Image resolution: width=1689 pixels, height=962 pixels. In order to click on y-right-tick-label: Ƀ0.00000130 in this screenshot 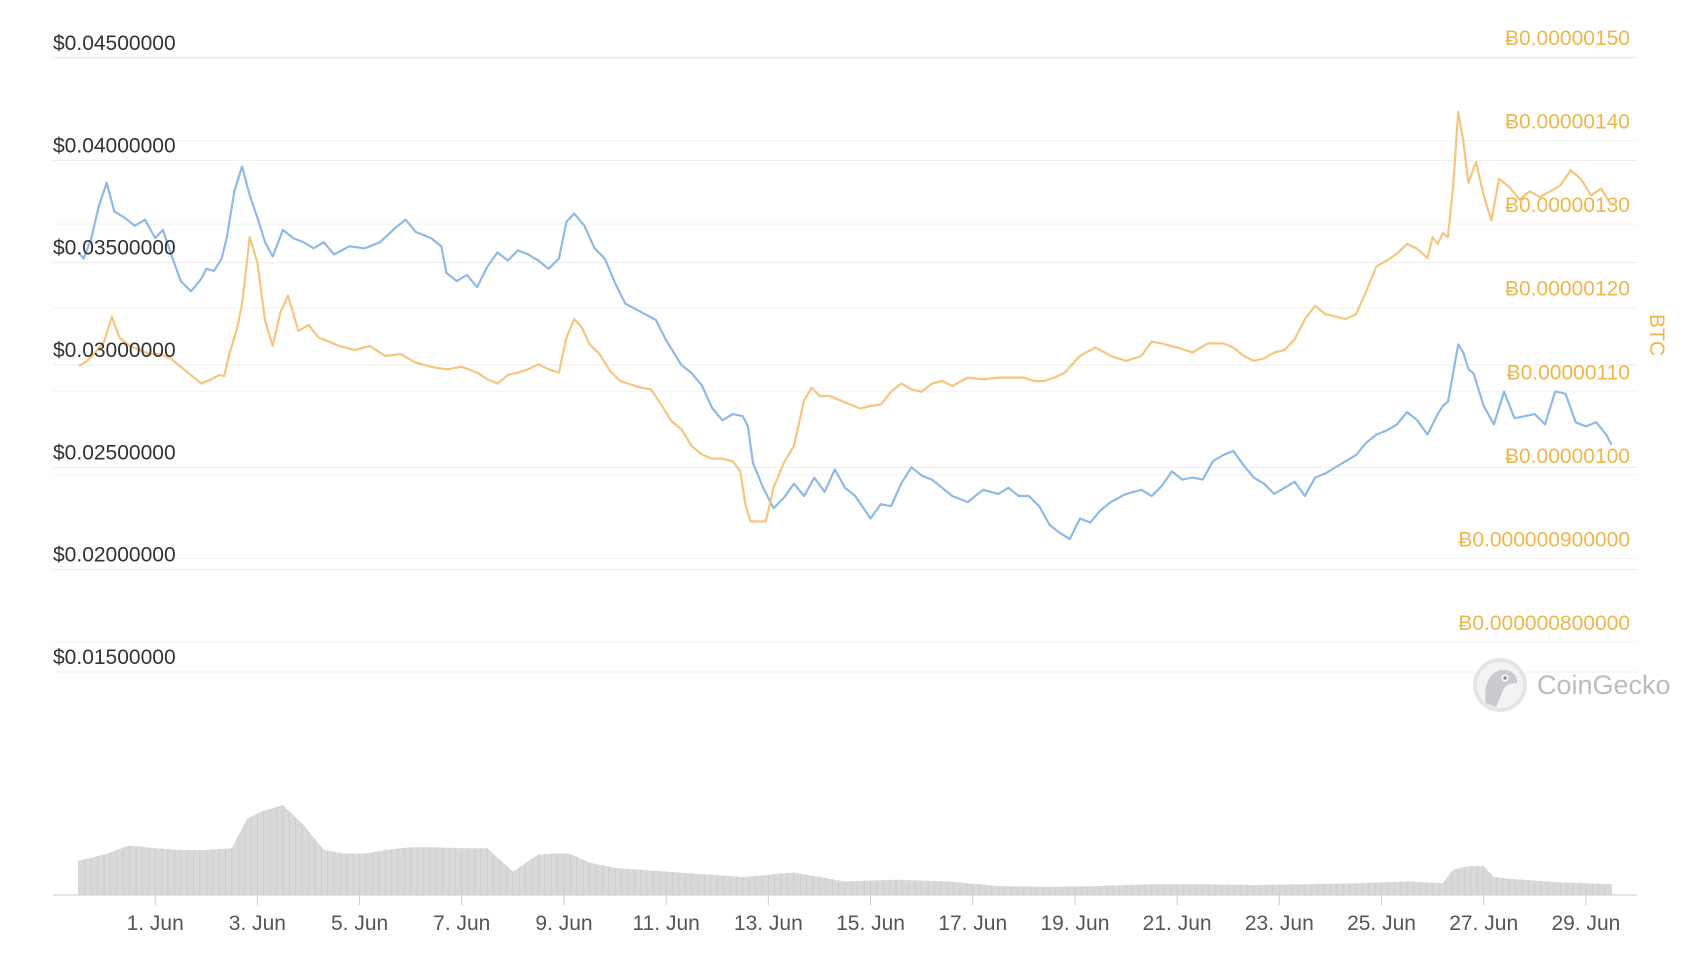, I will do `click(1567, 205)`.